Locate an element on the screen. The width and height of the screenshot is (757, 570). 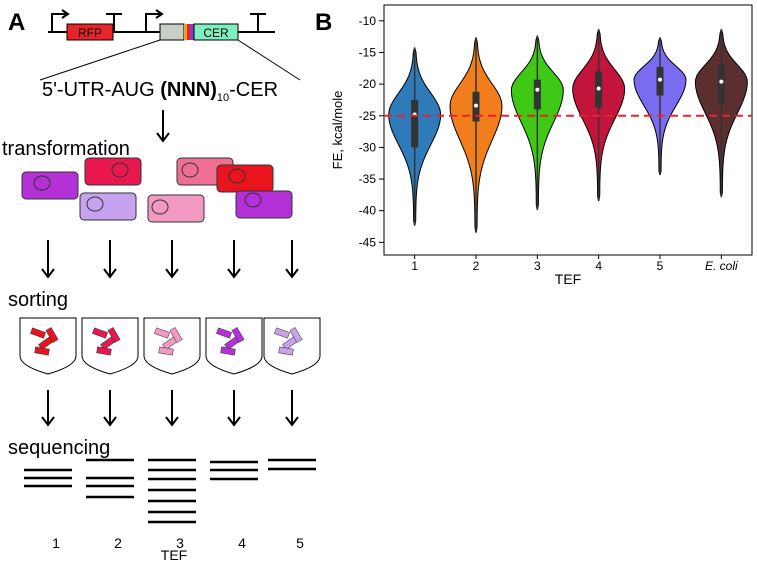
sequence: 5'-UTR-AUG (NNN)10-CER is located at coordinates (160, 91).